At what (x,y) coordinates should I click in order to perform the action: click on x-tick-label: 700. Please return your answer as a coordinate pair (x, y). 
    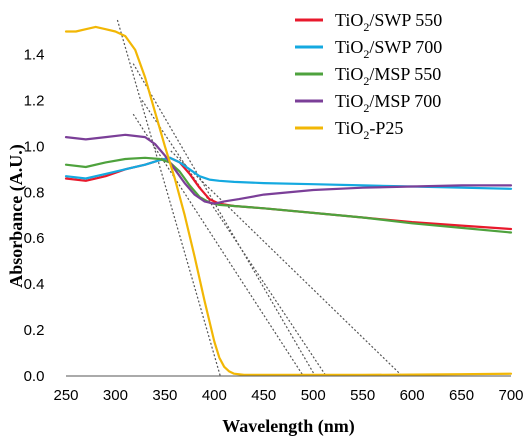
    Looking at the image, I should click on (510, 395).